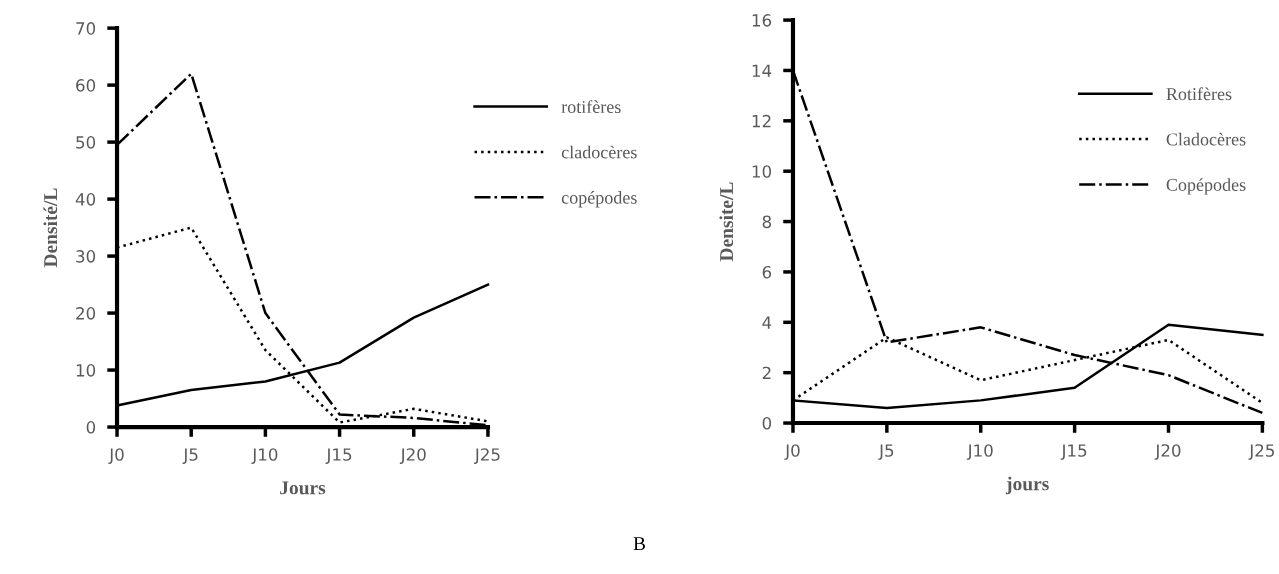 The image size is (1279, 574). I want to click on y-tick-label: 2, so click(766, 372).